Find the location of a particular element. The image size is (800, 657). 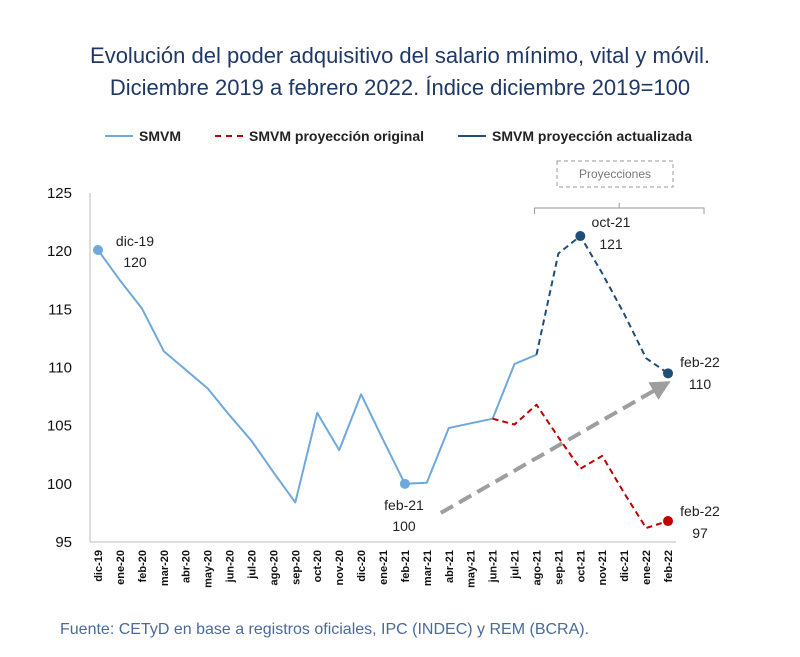

data-label-value: 97 is located at coordinates (700, 533).